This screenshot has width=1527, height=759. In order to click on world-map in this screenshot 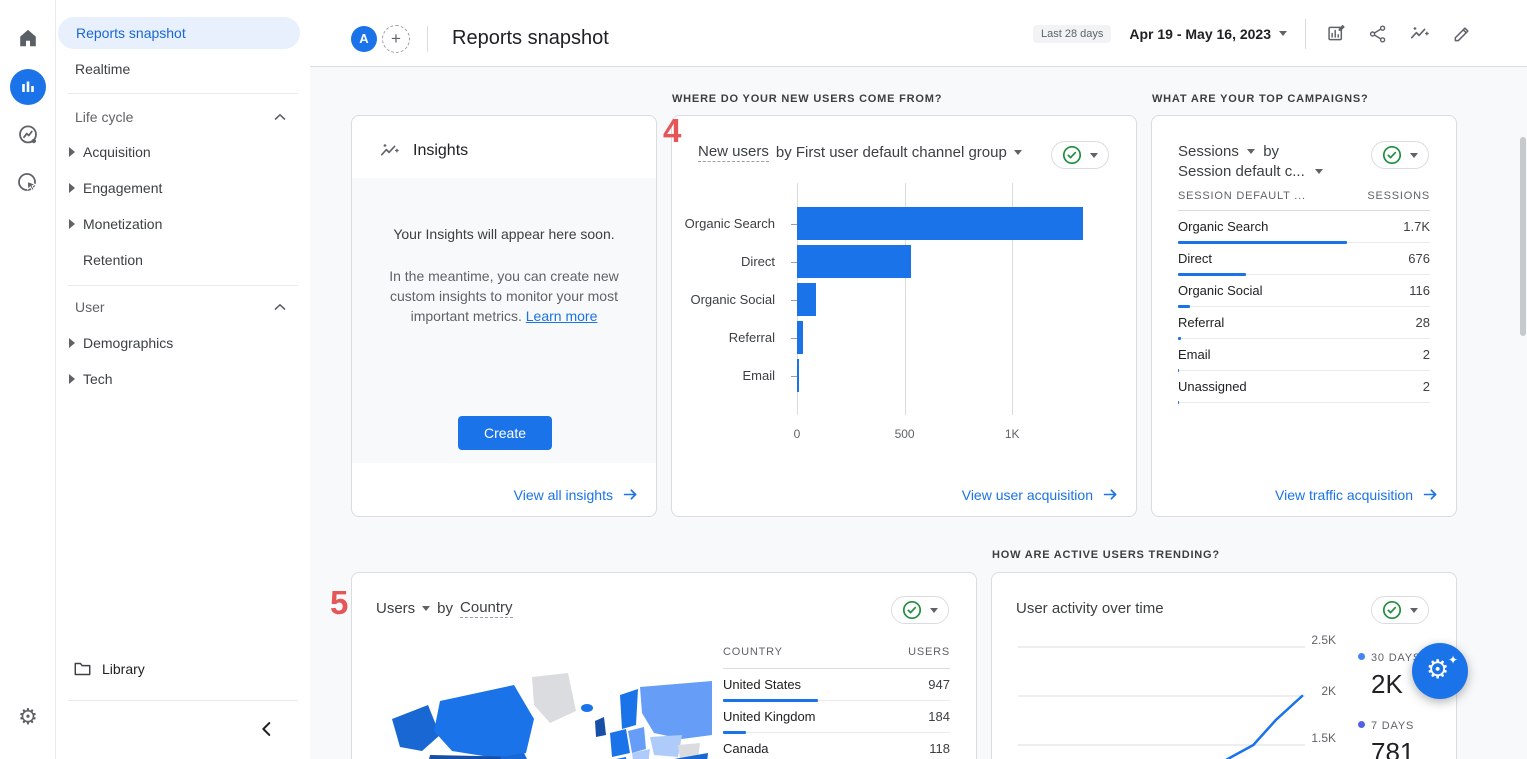, I will do `click(547, 710)`.